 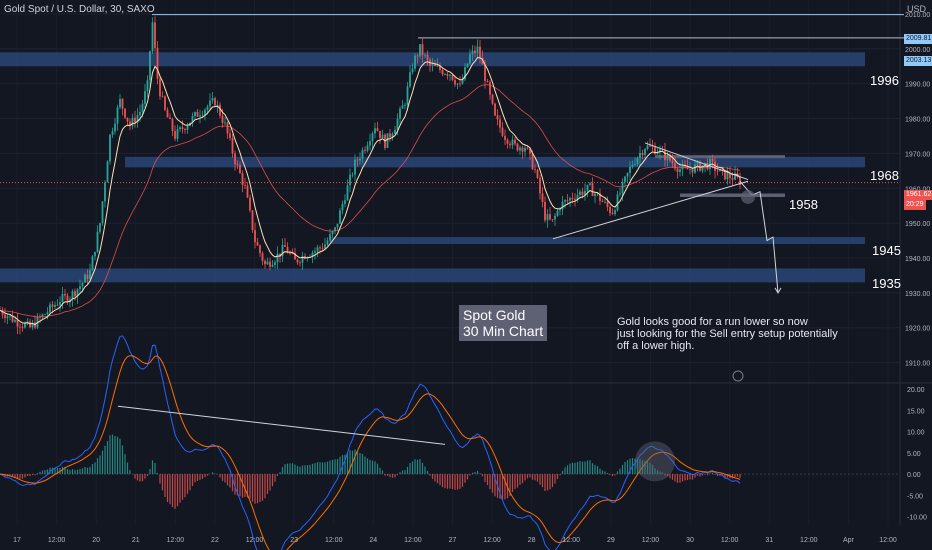 I want to click on symbol-title: Gold Spot / U.S. Dollar, 30, SAXO, so click(x=79, y=9).